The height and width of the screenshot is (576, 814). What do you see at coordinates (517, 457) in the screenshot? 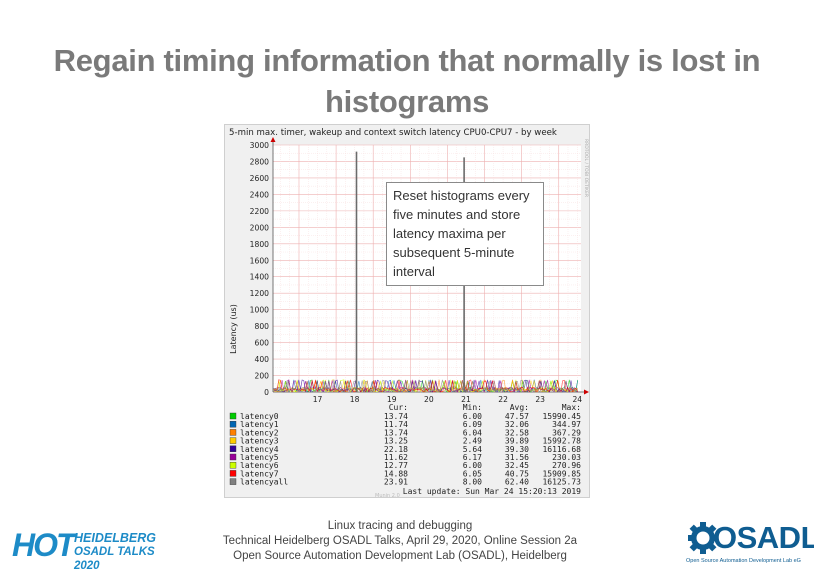
I see `legend-value-avg: 31.56` at bounding box center [517, 457].